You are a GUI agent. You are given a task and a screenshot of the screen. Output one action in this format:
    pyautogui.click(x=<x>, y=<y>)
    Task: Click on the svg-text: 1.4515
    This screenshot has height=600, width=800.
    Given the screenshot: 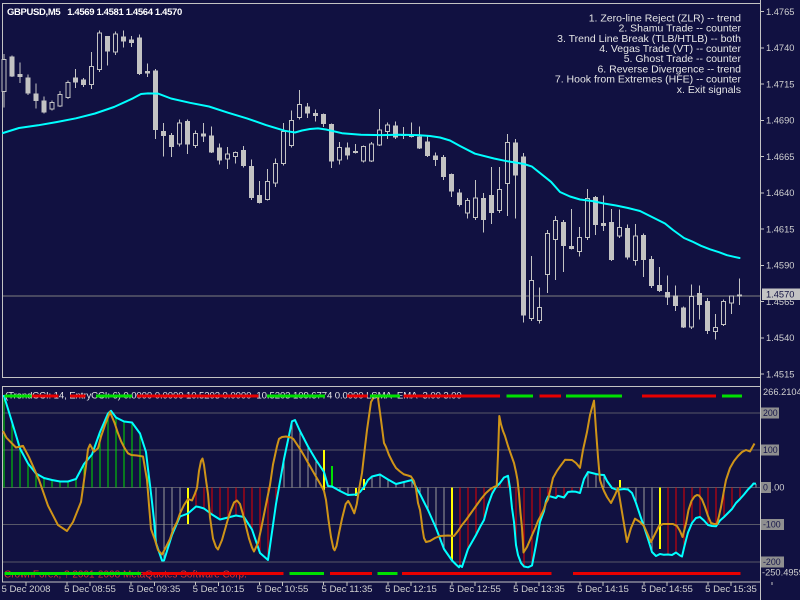 What is the action you would take?
    pyautogui.click(x=780, y=374)
    